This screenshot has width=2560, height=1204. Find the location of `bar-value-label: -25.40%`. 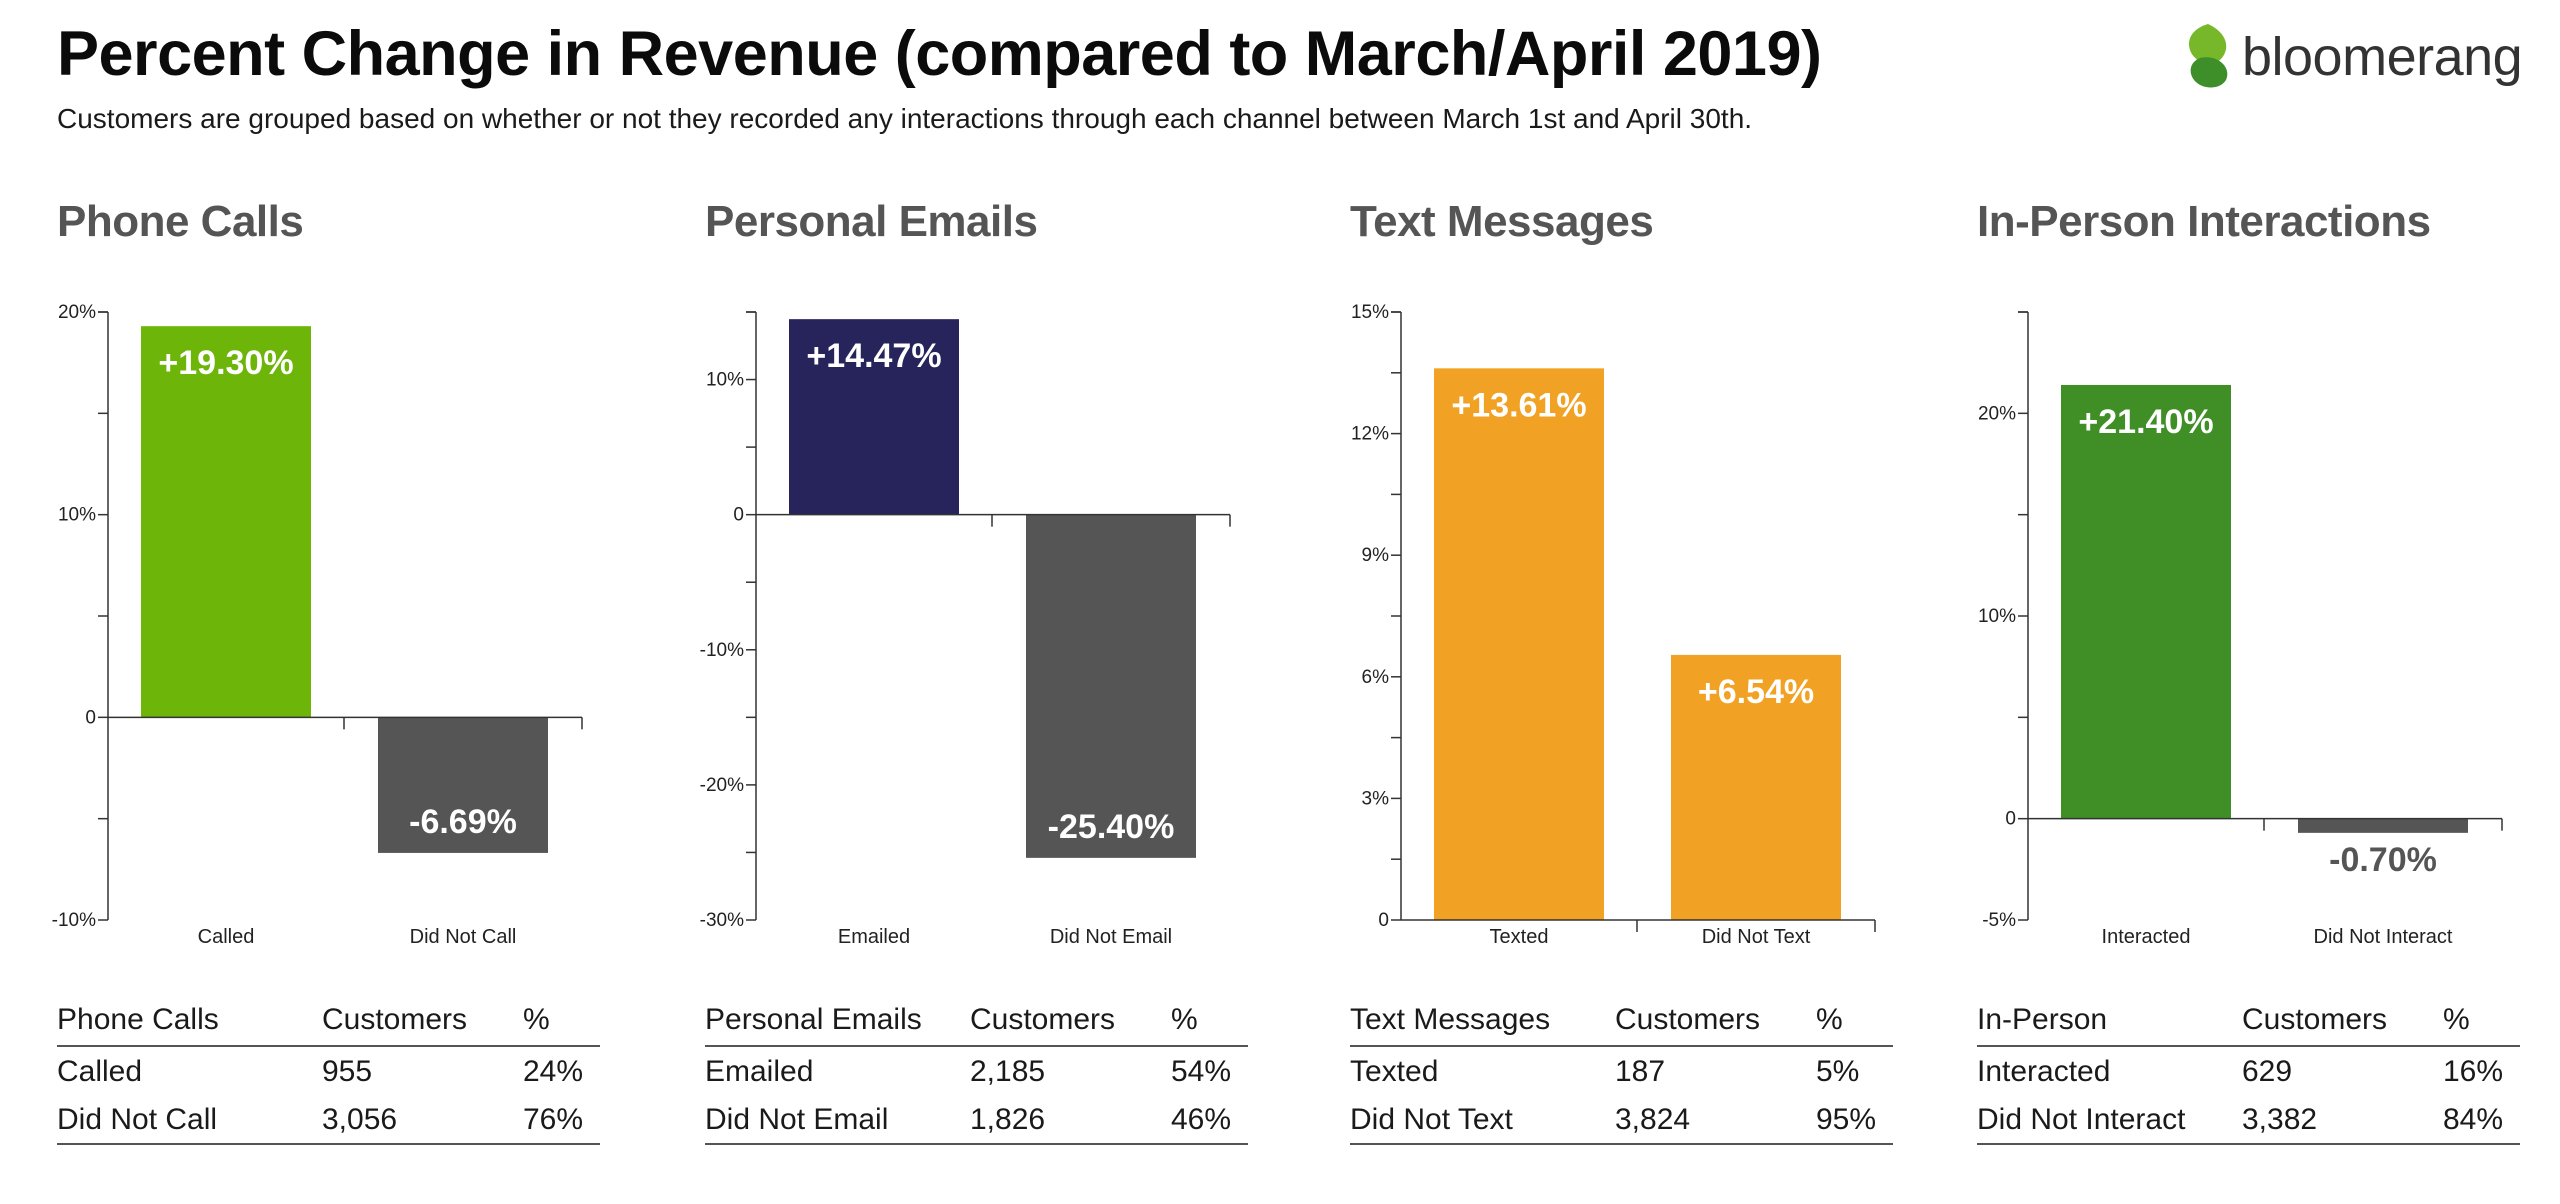

bar-value-label: -25.40% is located at coordinates (1111, 827).